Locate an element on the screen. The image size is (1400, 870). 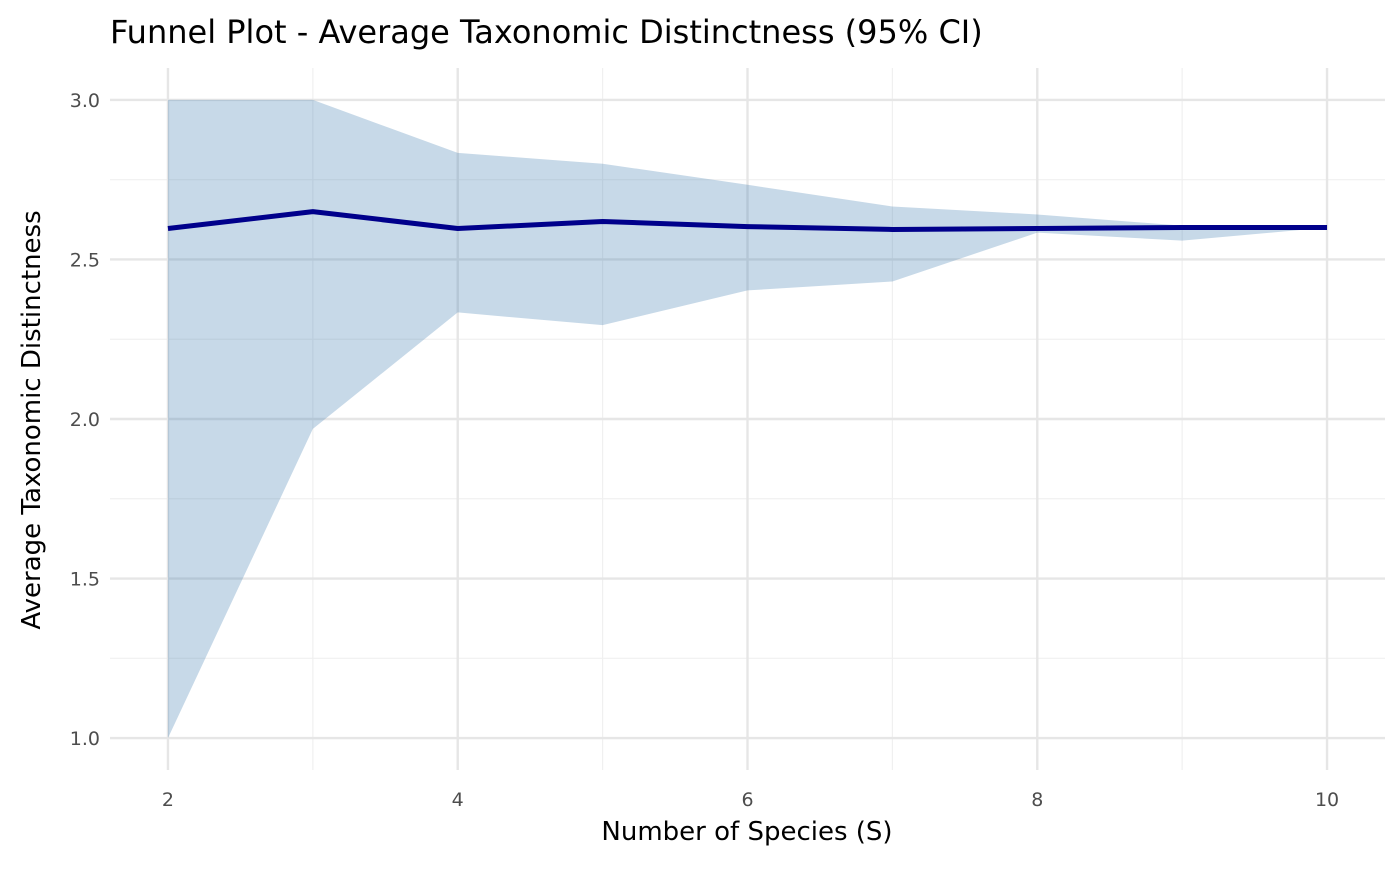
y-tick-label: 1.5 is located at coordinates (85, 580).